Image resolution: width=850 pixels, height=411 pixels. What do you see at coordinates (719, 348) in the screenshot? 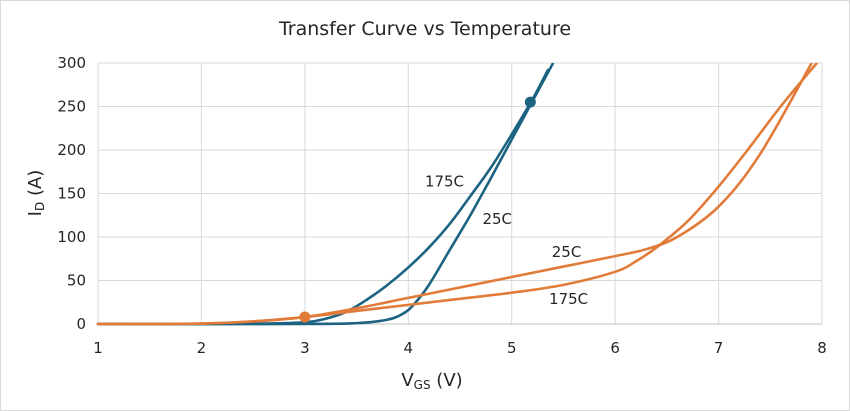
I see `x-tick-label: 7` at bounding box center [719, 348].